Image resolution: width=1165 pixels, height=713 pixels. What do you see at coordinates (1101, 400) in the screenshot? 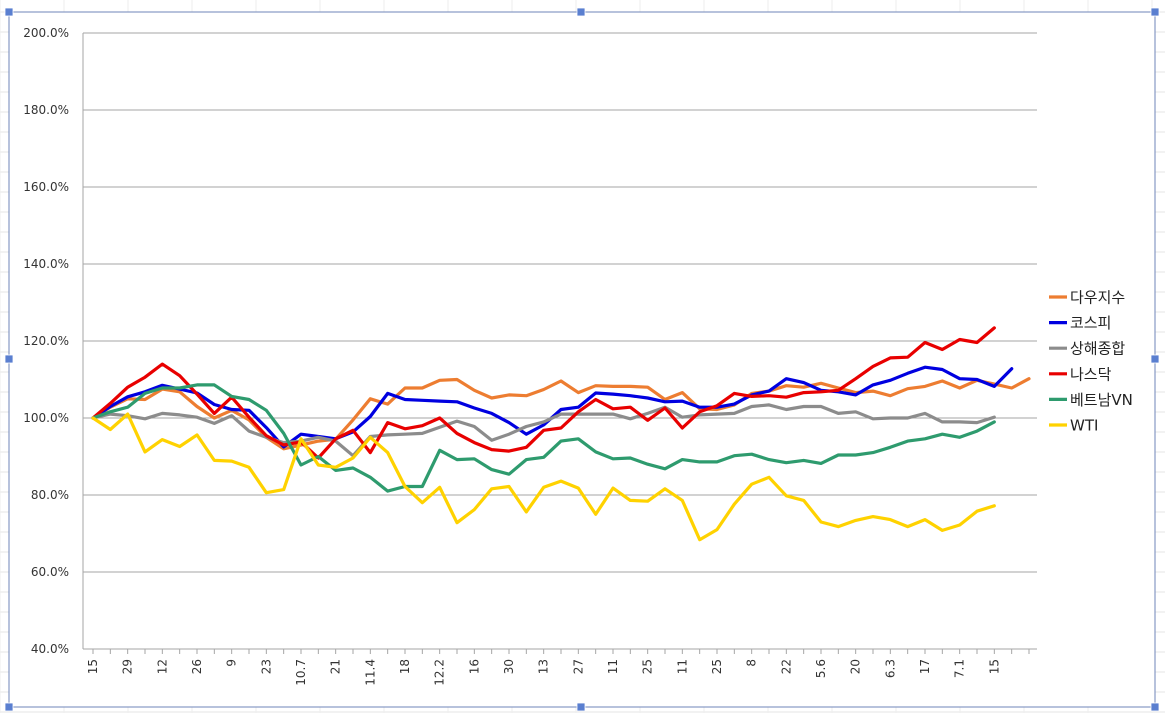
I see `legend-label: 베트남VN` at bounding box center [1101, 400].